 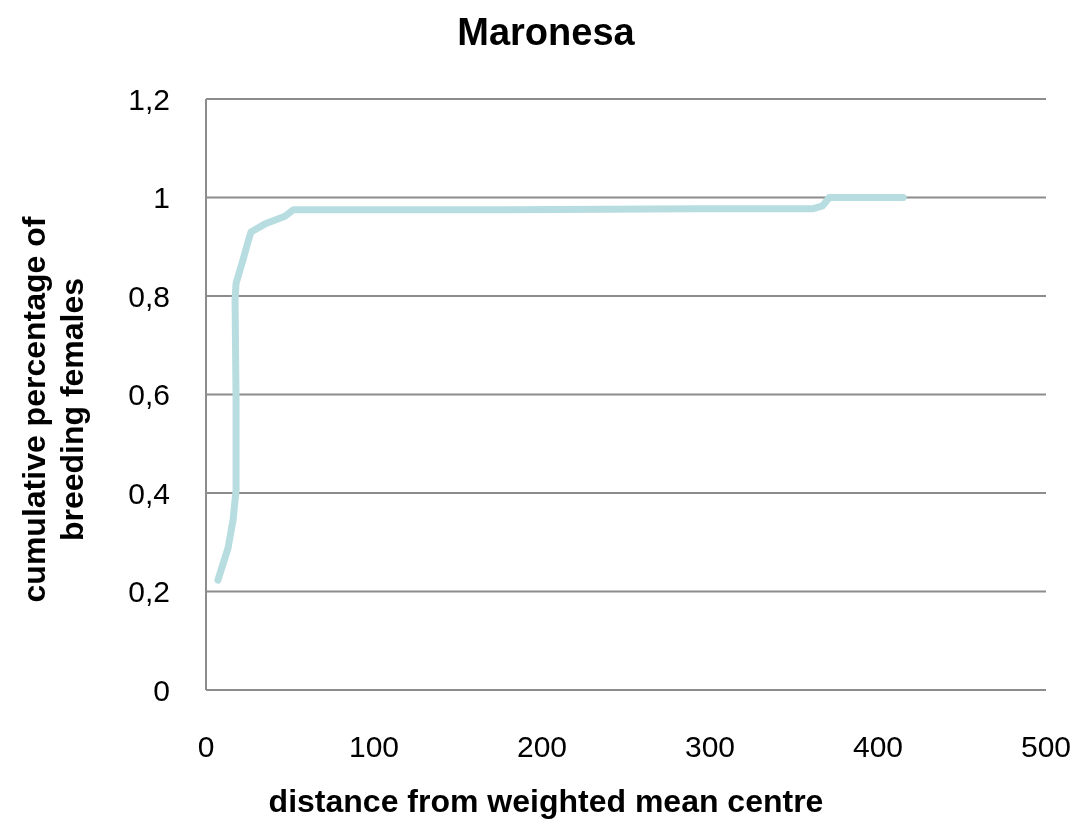 I want to click on y-tick-label: 1, so click(x=161, y=197).